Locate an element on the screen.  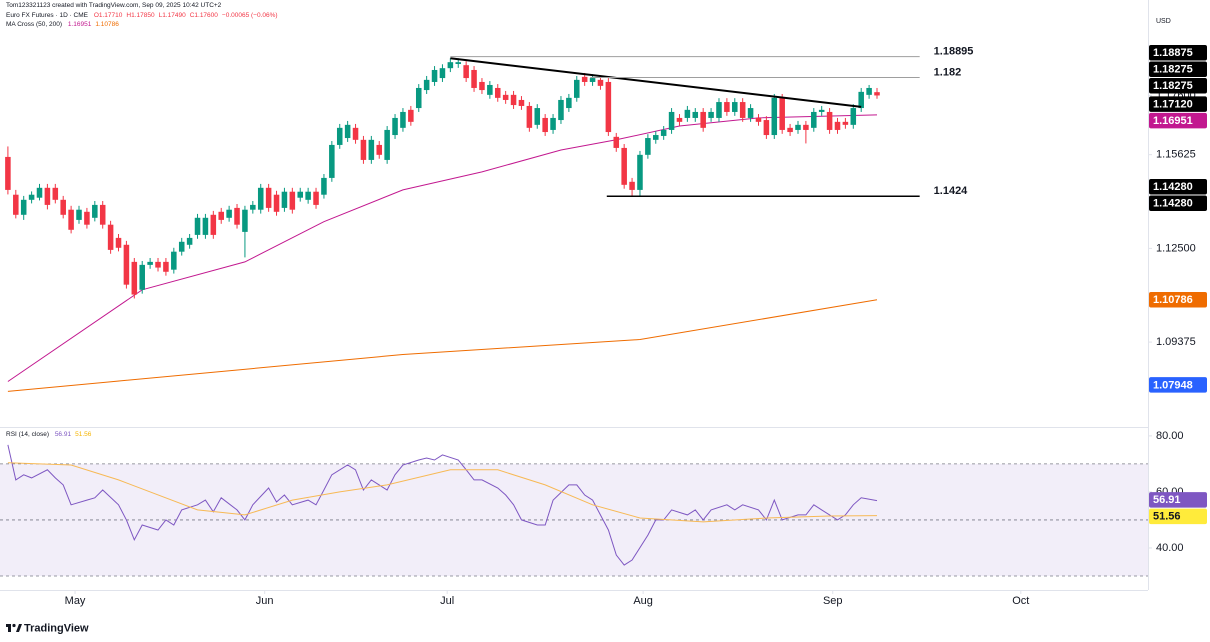
brand-logo is located at coordinates (14, 627).